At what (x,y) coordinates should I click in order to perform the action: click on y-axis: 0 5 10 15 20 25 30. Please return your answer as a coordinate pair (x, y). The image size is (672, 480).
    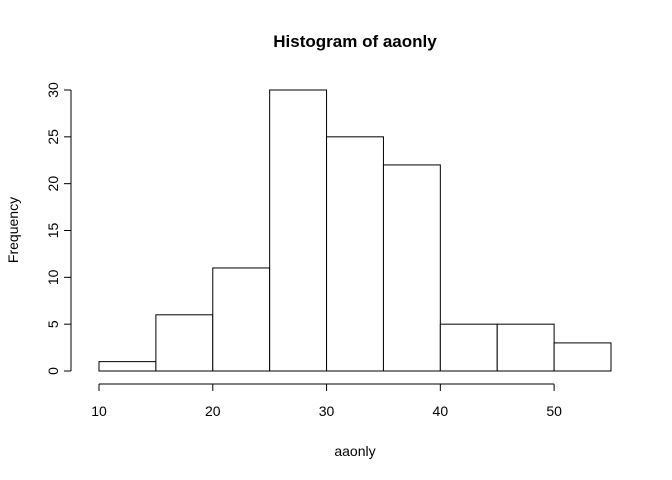
    Looking at the image, I should click on (58, 228).